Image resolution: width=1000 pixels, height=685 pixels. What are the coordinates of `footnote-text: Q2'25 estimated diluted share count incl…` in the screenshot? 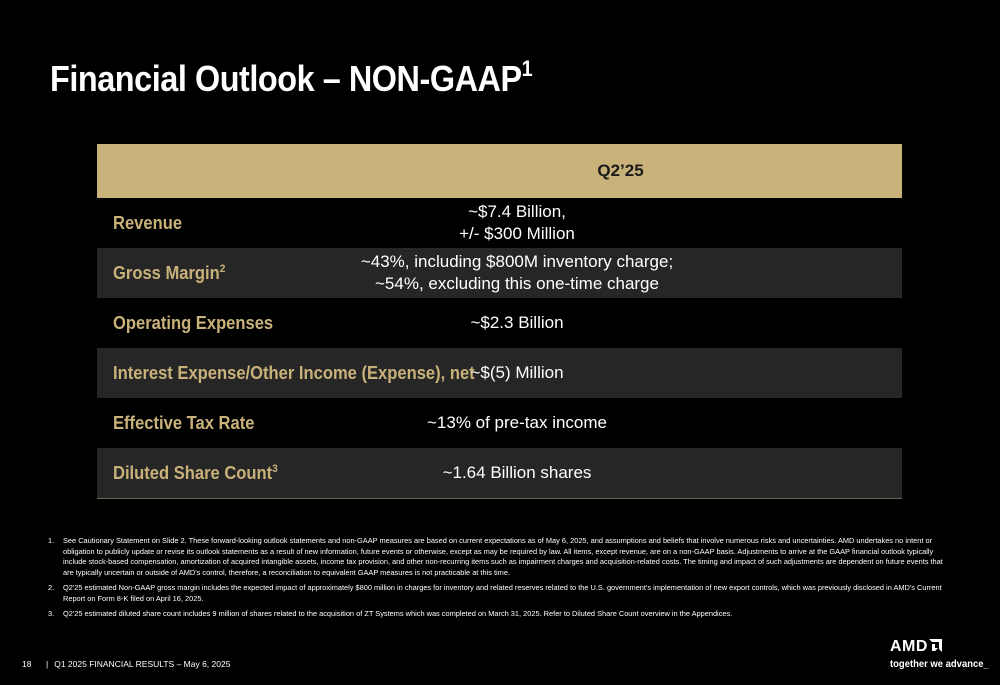 It's located at (398, 613).